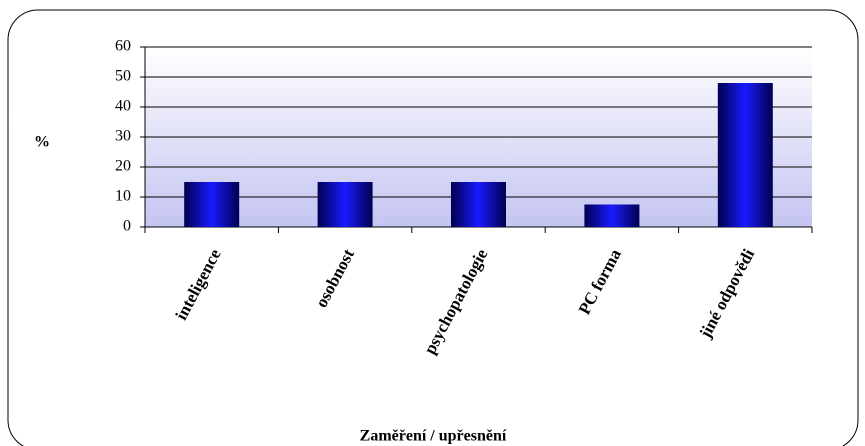 This screenshot has width=865, height=446. I want to click on y-tick-label: 40, so click(123, 106).